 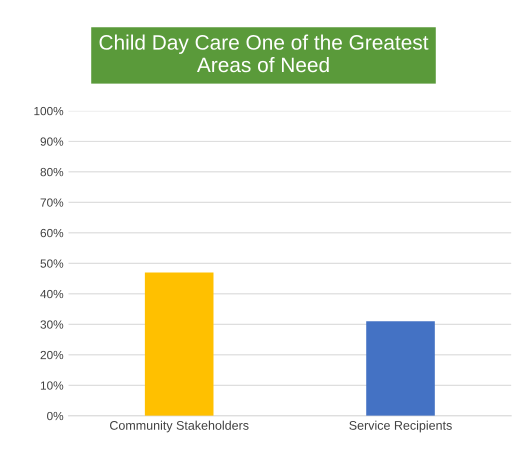 What do you see at coordinates (400, 426) in the screenshot?
I see `x-tick-label: Service Recipients` at bounding box center [400, 426].